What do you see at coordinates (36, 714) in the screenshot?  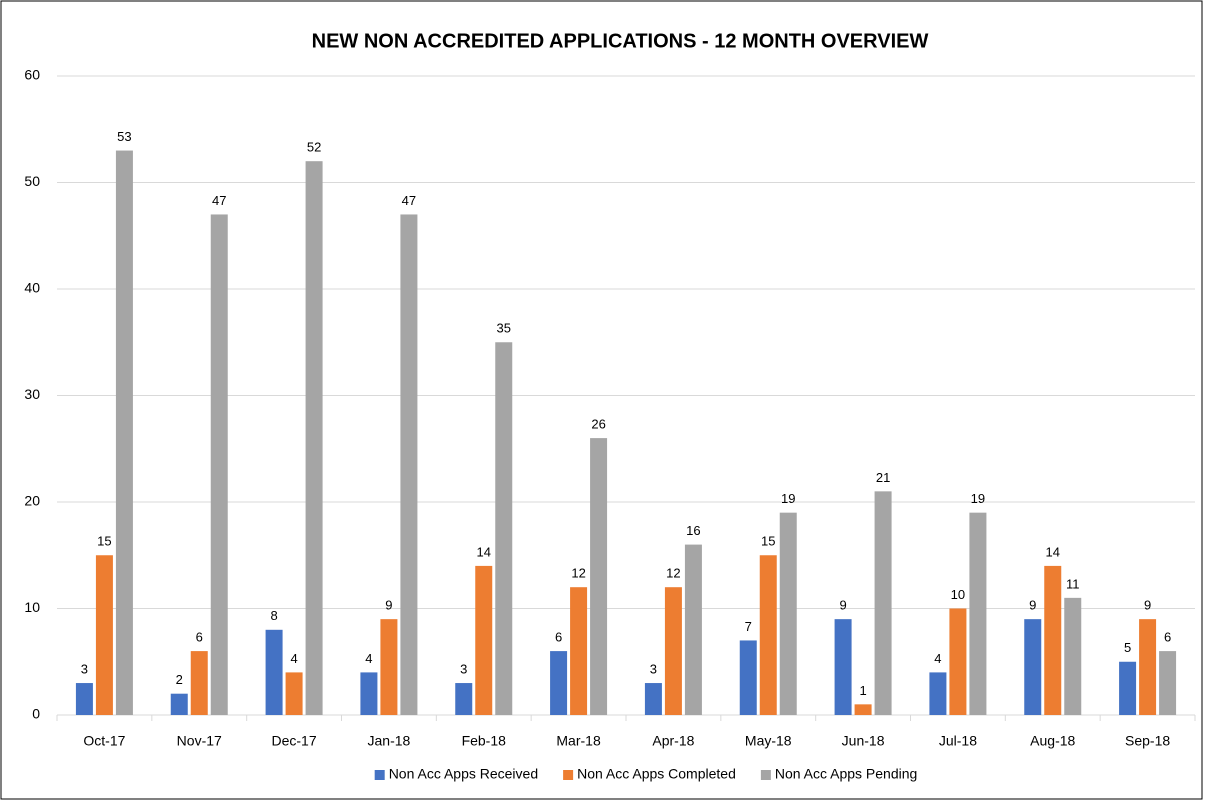 I see `y-tick-label: 0` at bounding box center [36, 714].